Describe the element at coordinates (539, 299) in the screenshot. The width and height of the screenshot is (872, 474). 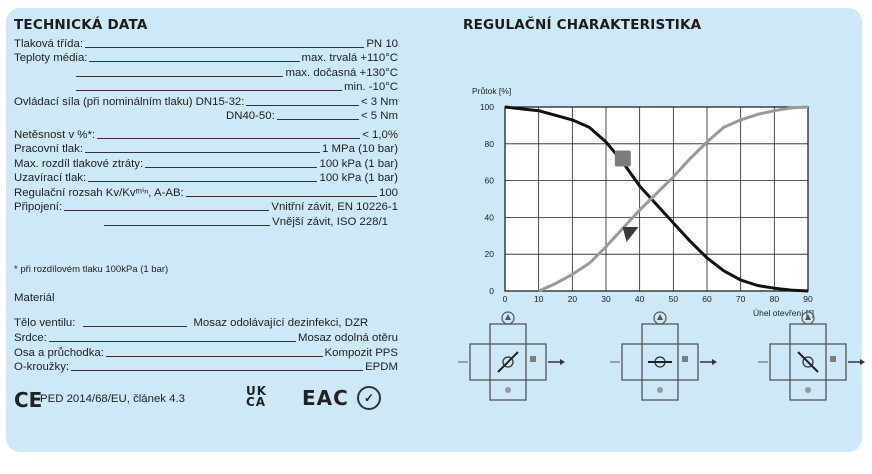
I see `x-tick-label: 10` at that location.